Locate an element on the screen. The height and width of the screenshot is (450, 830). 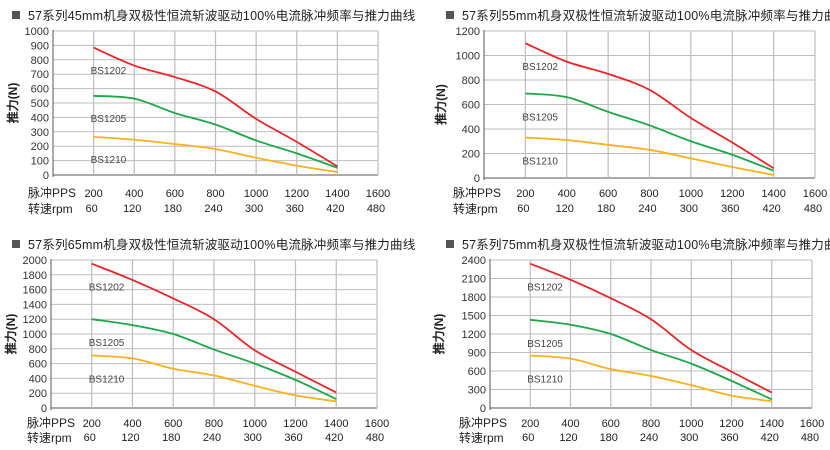
x-tick-label-rpm: 240 is located at coordinates (647, 209).